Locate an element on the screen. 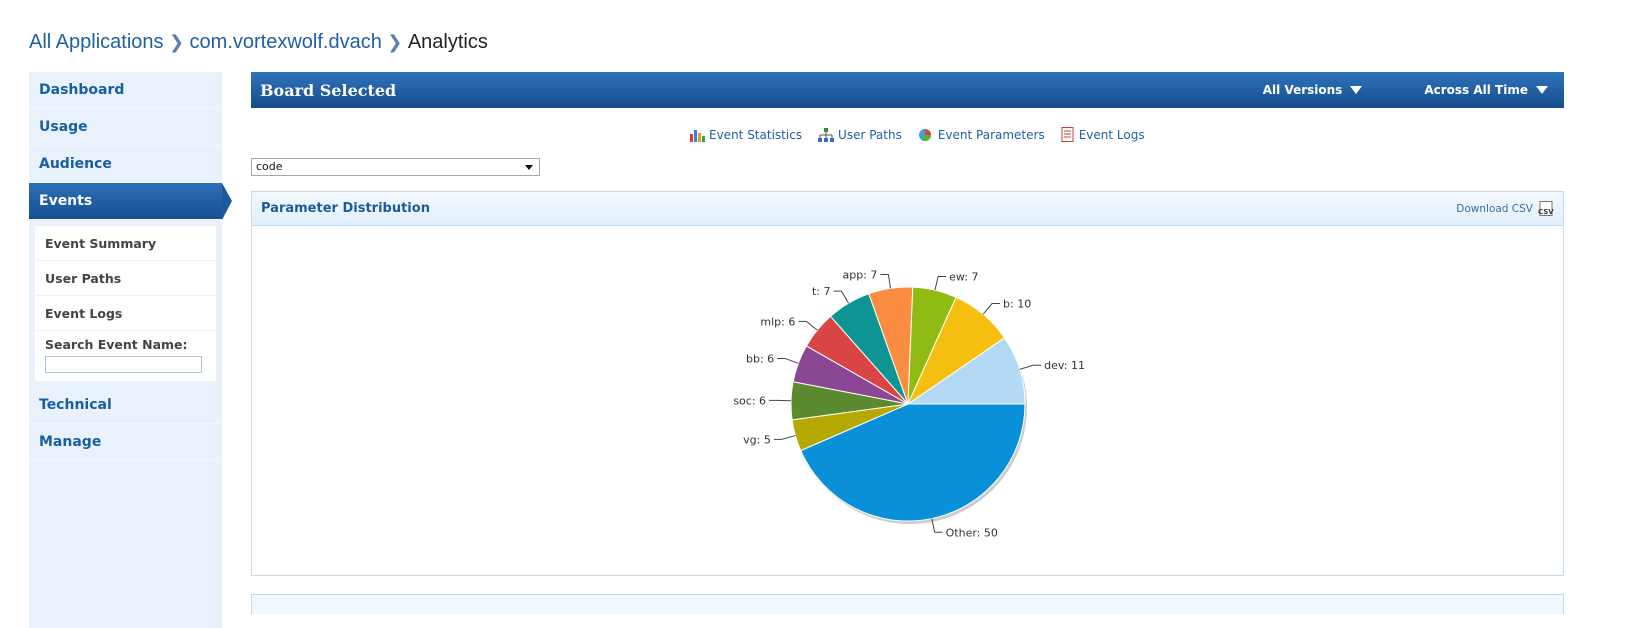 The image size is (1627, 628). sidebar-item-technical: Technical is located at coordinates (125, 405).